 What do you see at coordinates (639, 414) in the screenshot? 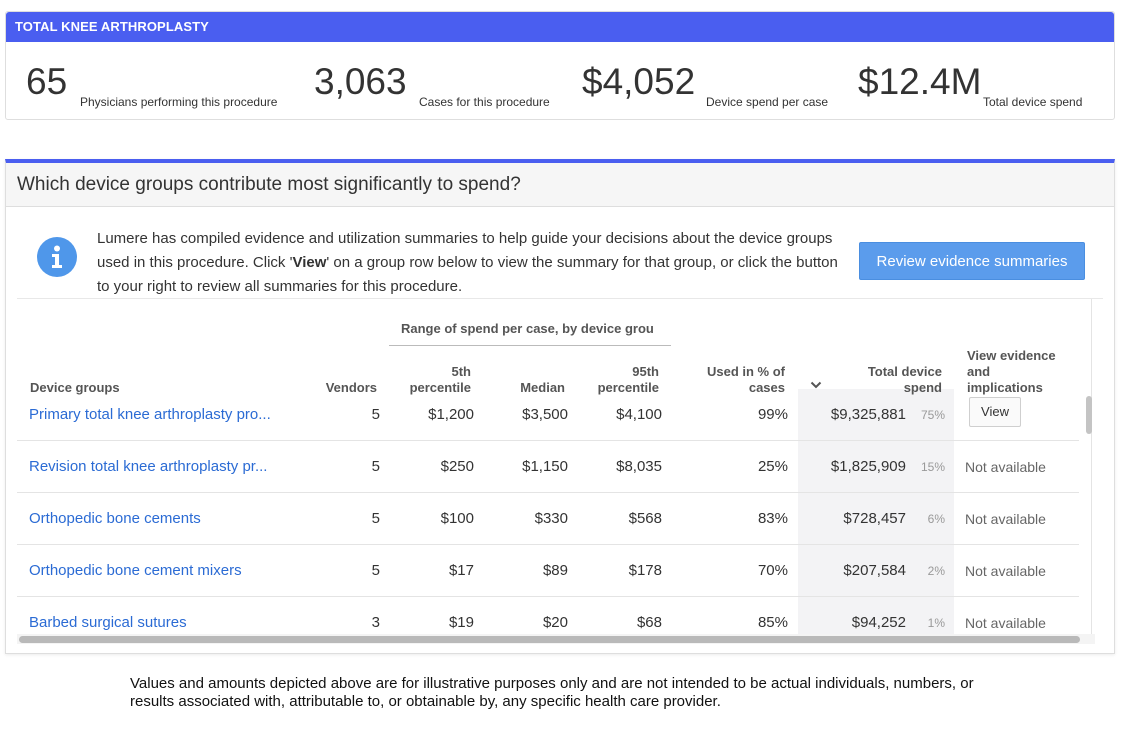
I see `p95-cell: $4,100` at bounding box center [639, 414].